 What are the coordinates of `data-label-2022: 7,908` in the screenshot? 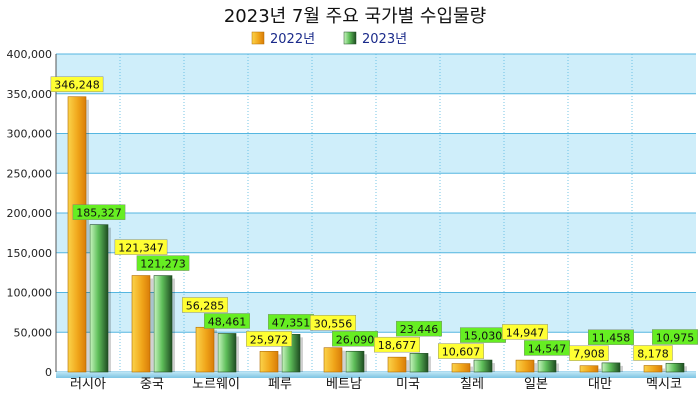 It's located at (589, 354).